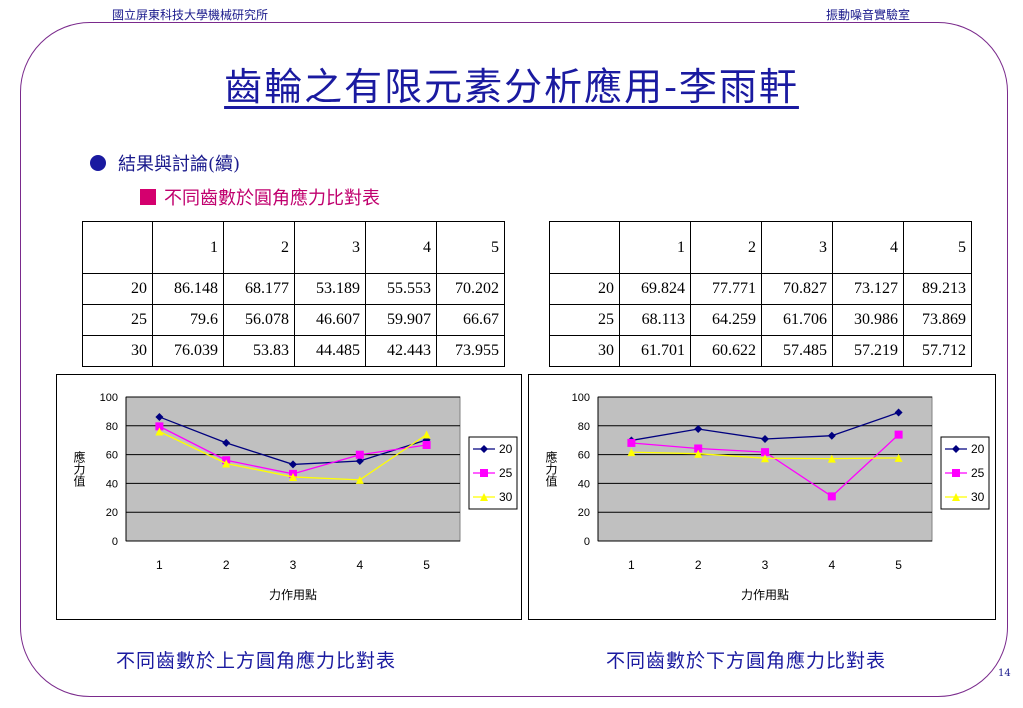  What do you see at coordinates (190, 15) in the screenshot?
I see `header-left: 國立屏東科技大學機械研究所` at bounding box center [190, 15].